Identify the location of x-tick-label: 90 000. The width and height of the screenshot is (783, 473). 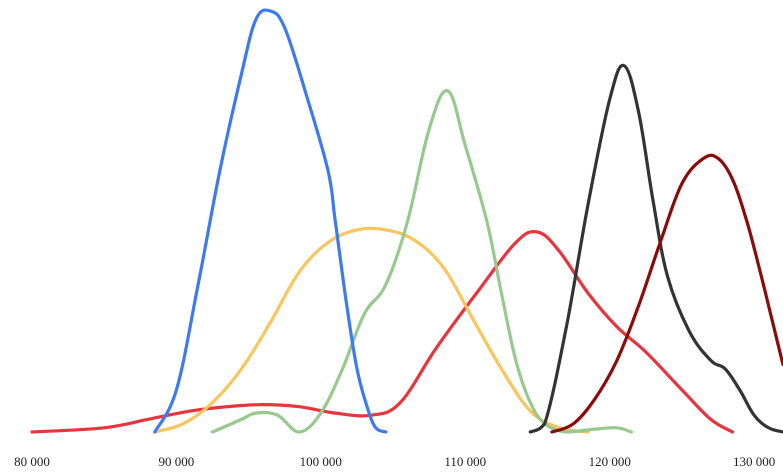
(177, 461).